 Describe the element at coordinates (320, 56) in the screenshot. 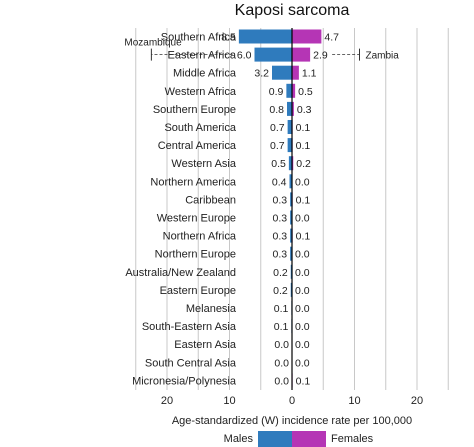

I see `value-label-females: 2.9` at that location.